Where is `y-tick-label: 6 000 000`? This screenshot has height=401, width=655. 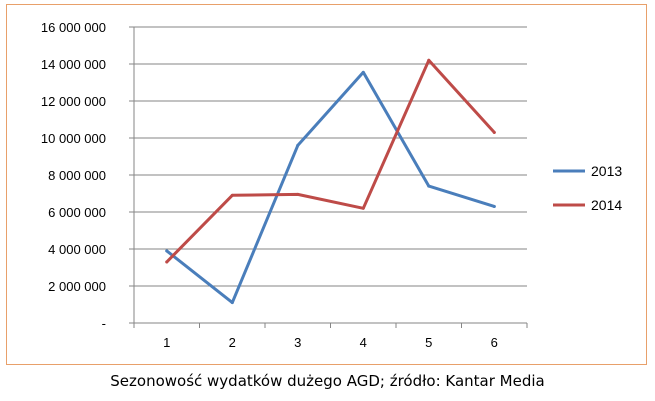 y-tick-label: 6 000 000 is located at coordinates (77, 212).